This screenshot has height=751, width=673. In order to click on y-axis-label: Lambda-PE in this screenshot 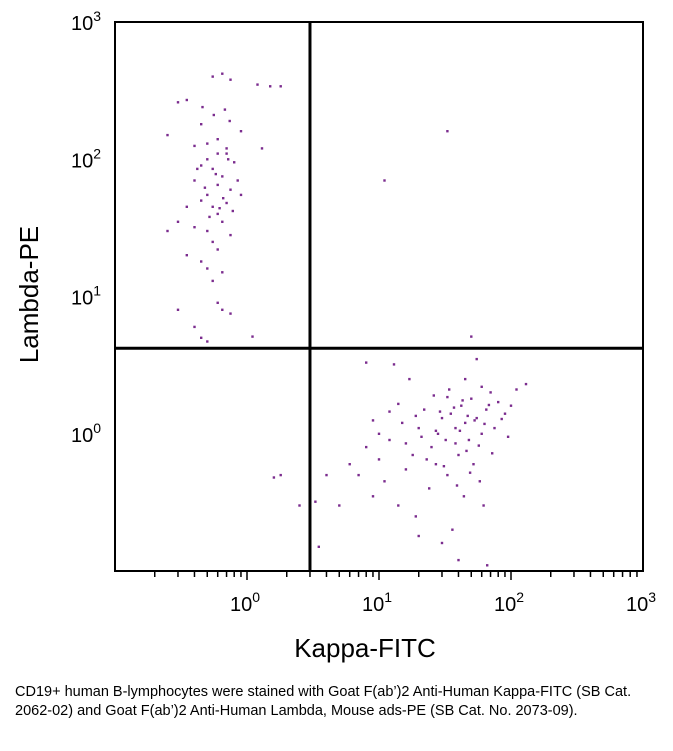, I will do `click(29, 294)`.